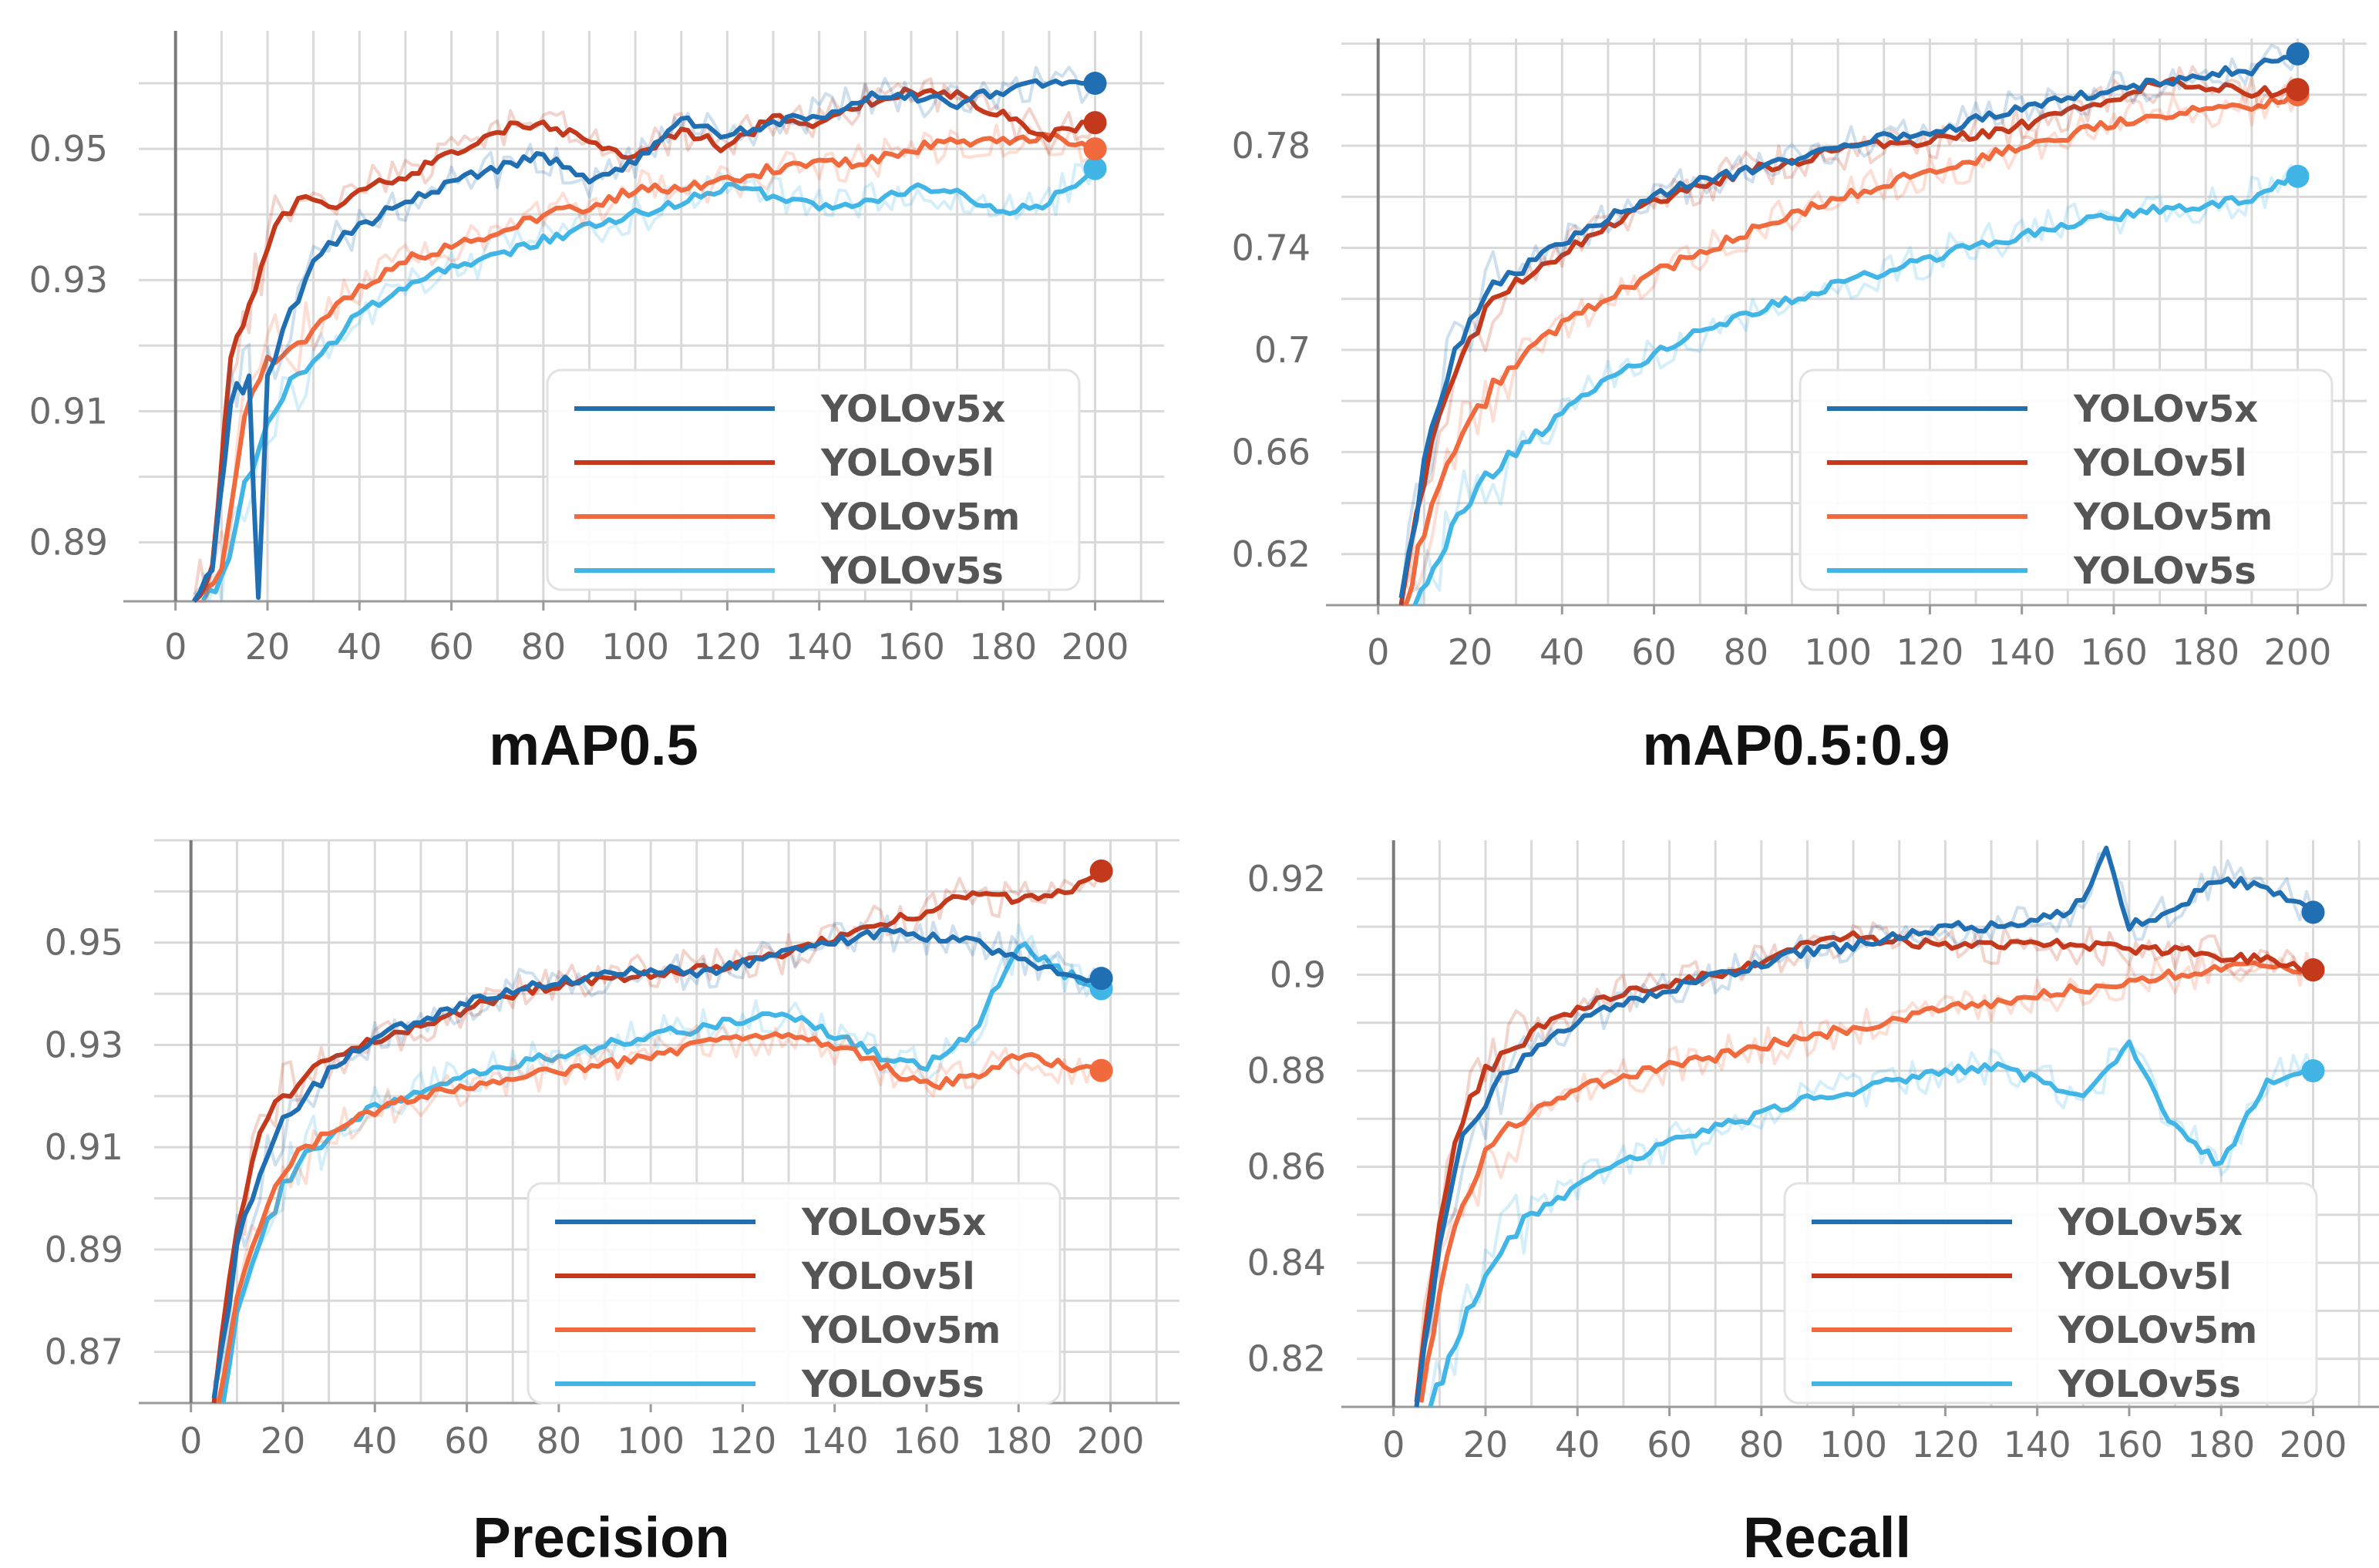 Image resolution: width=2379 pixels, height=1568 pixels. Describe the element at coordinates (593, 745) in the screenshot. I see `title-map05: mAP0.5` at that location.